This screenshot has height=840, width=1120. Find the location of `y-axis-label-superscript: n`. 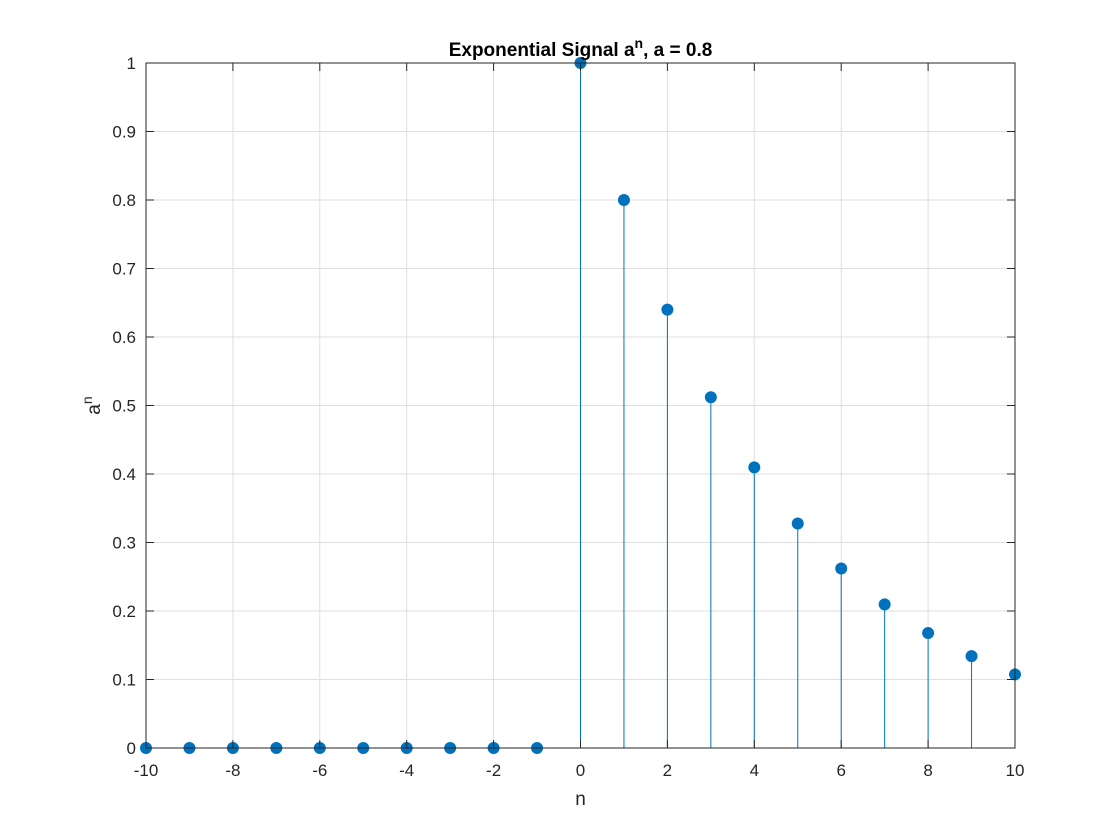

y-axis-label-superscript: n is located at coordinates (87, 400).